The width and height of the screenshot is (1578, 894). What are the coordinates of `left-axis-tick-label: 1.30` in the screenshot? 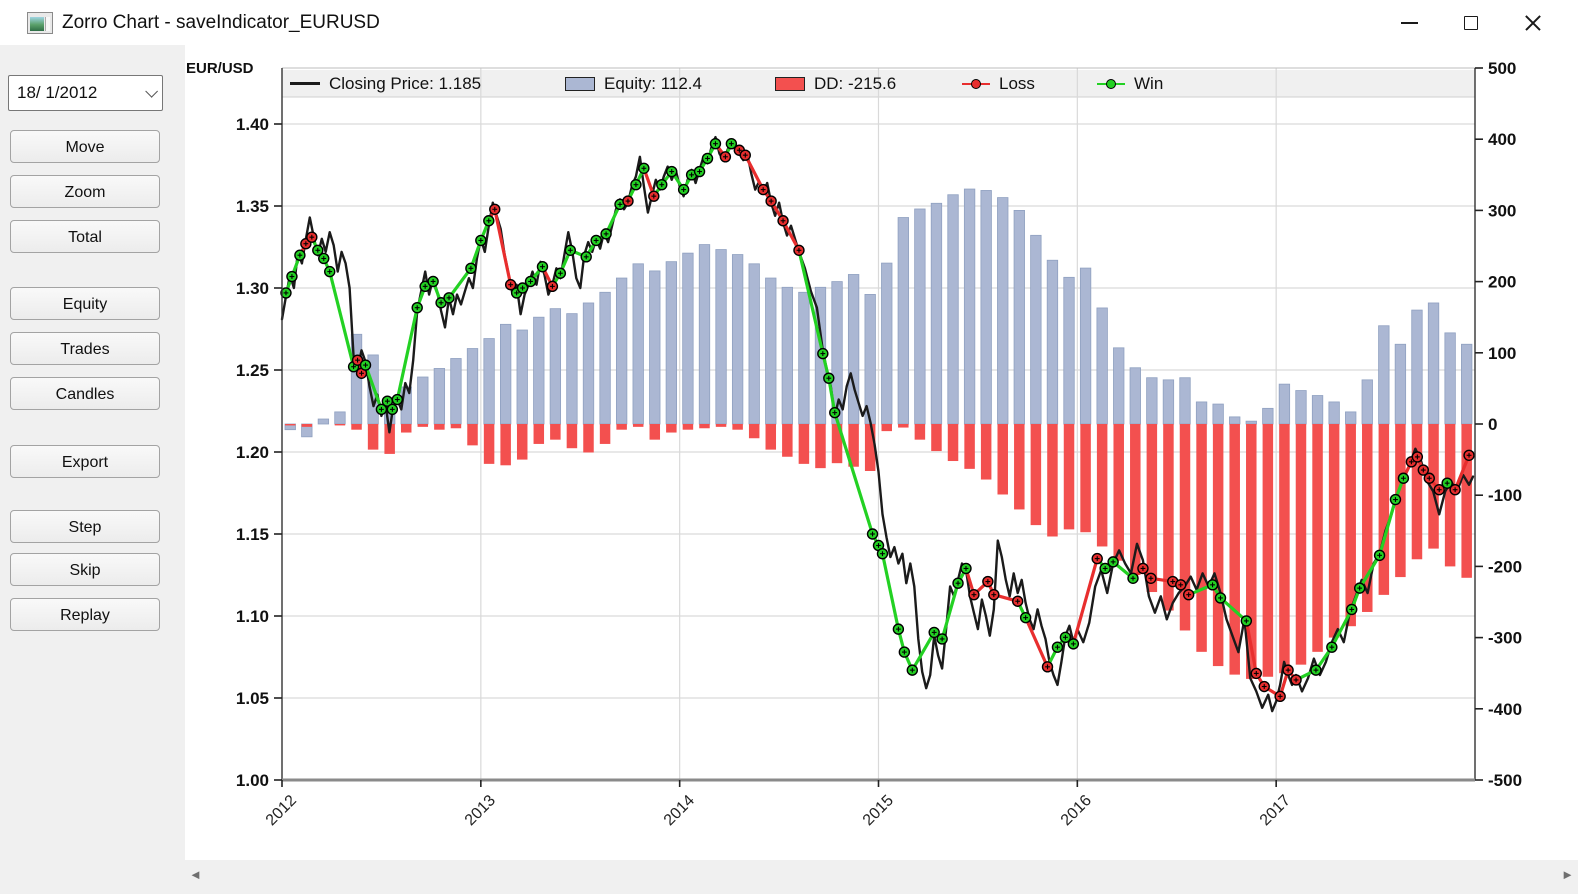 It's located at (252, 288).